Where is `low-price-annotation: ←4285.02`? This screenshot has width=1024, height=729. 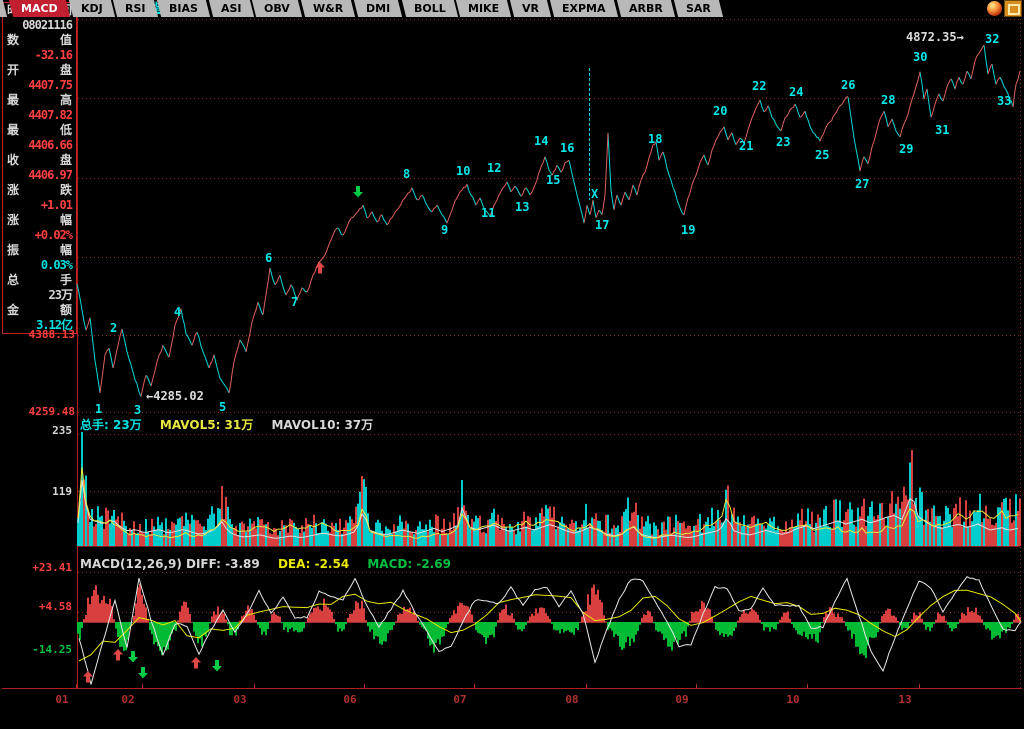 low-price-annotation: ←4285.02 is located at coordinates (175, 396).